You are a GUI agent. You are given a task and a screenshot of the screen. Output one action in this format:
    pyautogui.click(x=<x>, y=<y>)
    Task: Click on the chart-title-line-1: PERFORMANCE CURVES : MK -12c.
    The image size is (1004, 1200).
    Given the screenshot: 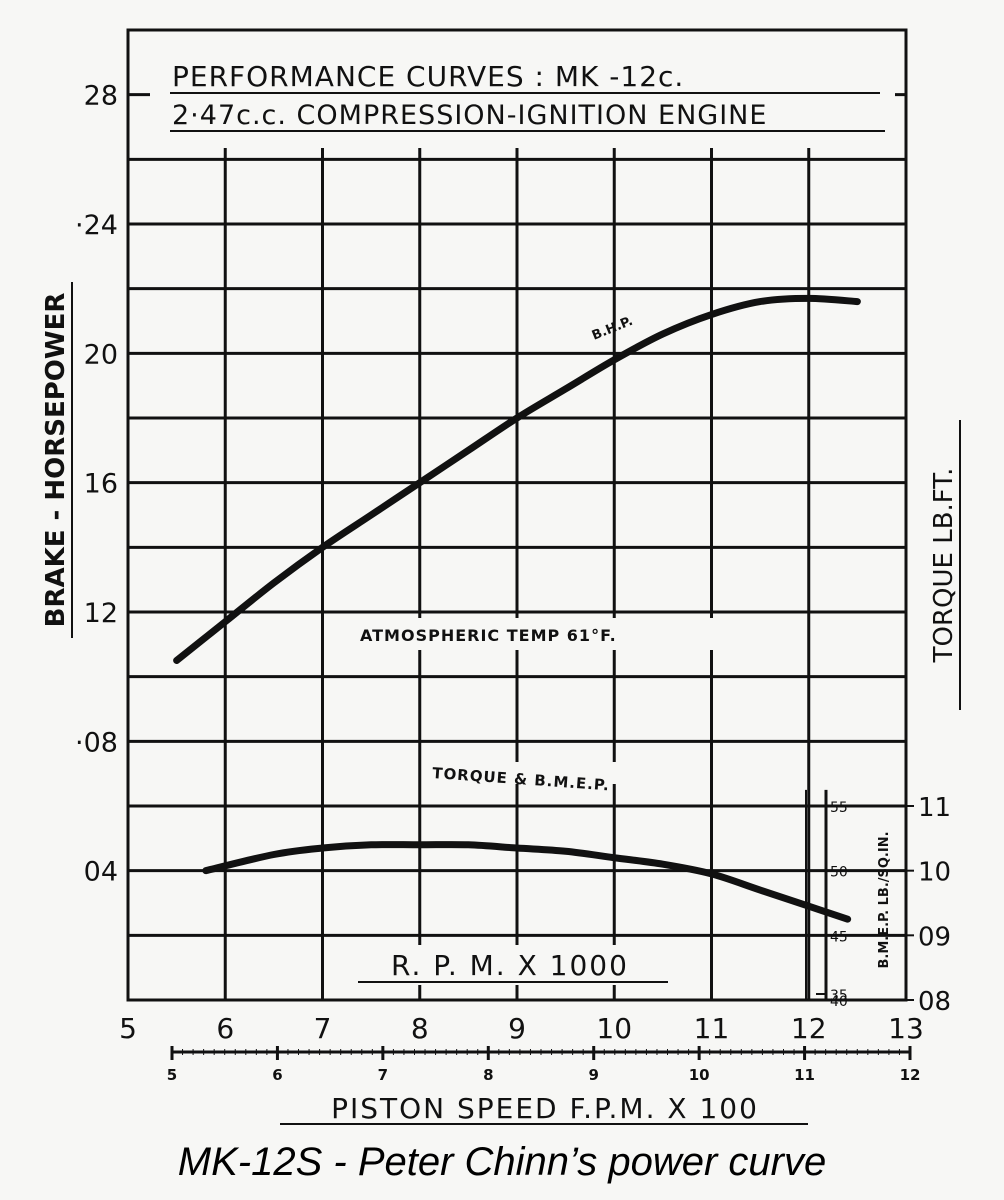 What is the action you would take?
    pyautogui.click(x=428, y=76)
    